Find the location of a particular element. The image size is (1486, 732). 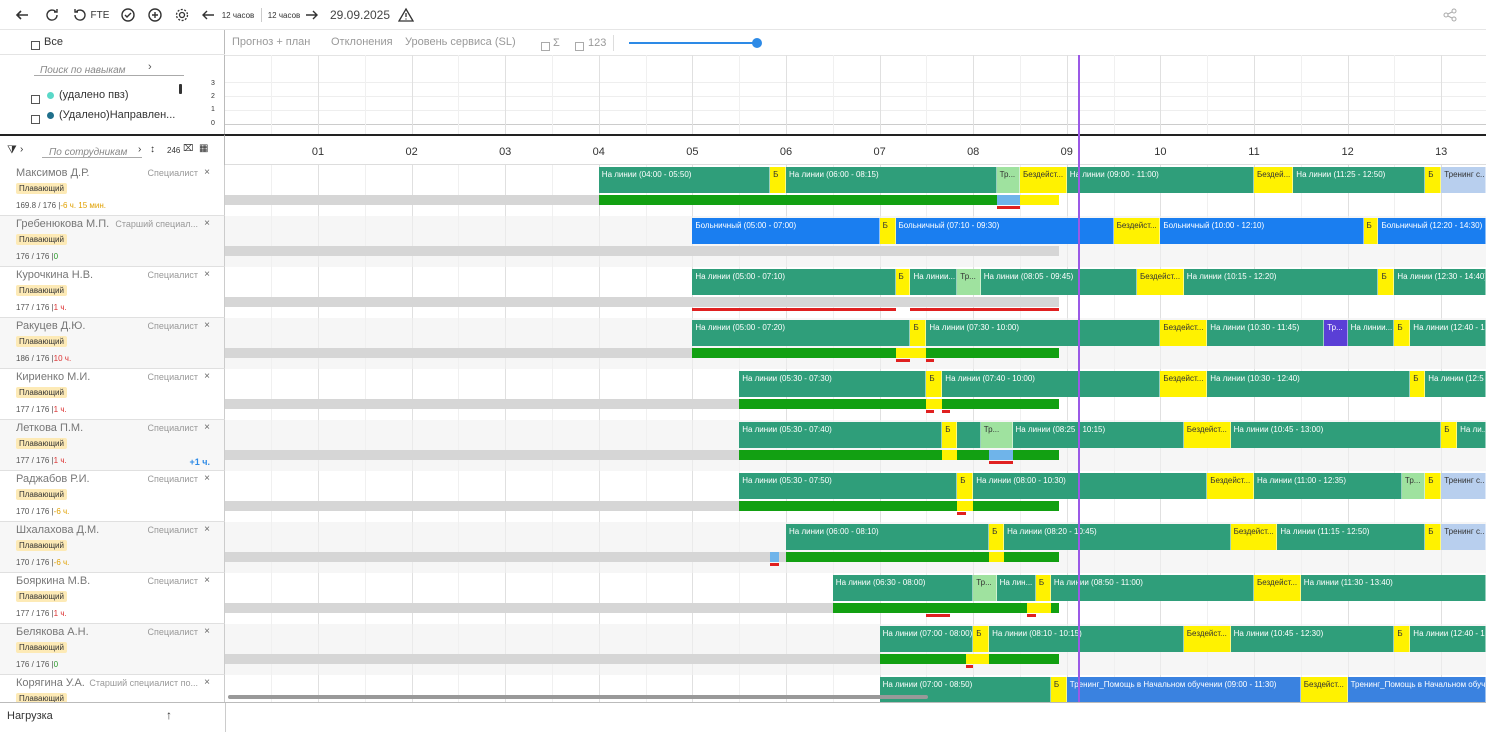

employee-name: Леткова П.М. is located at coordinates (50, 428).